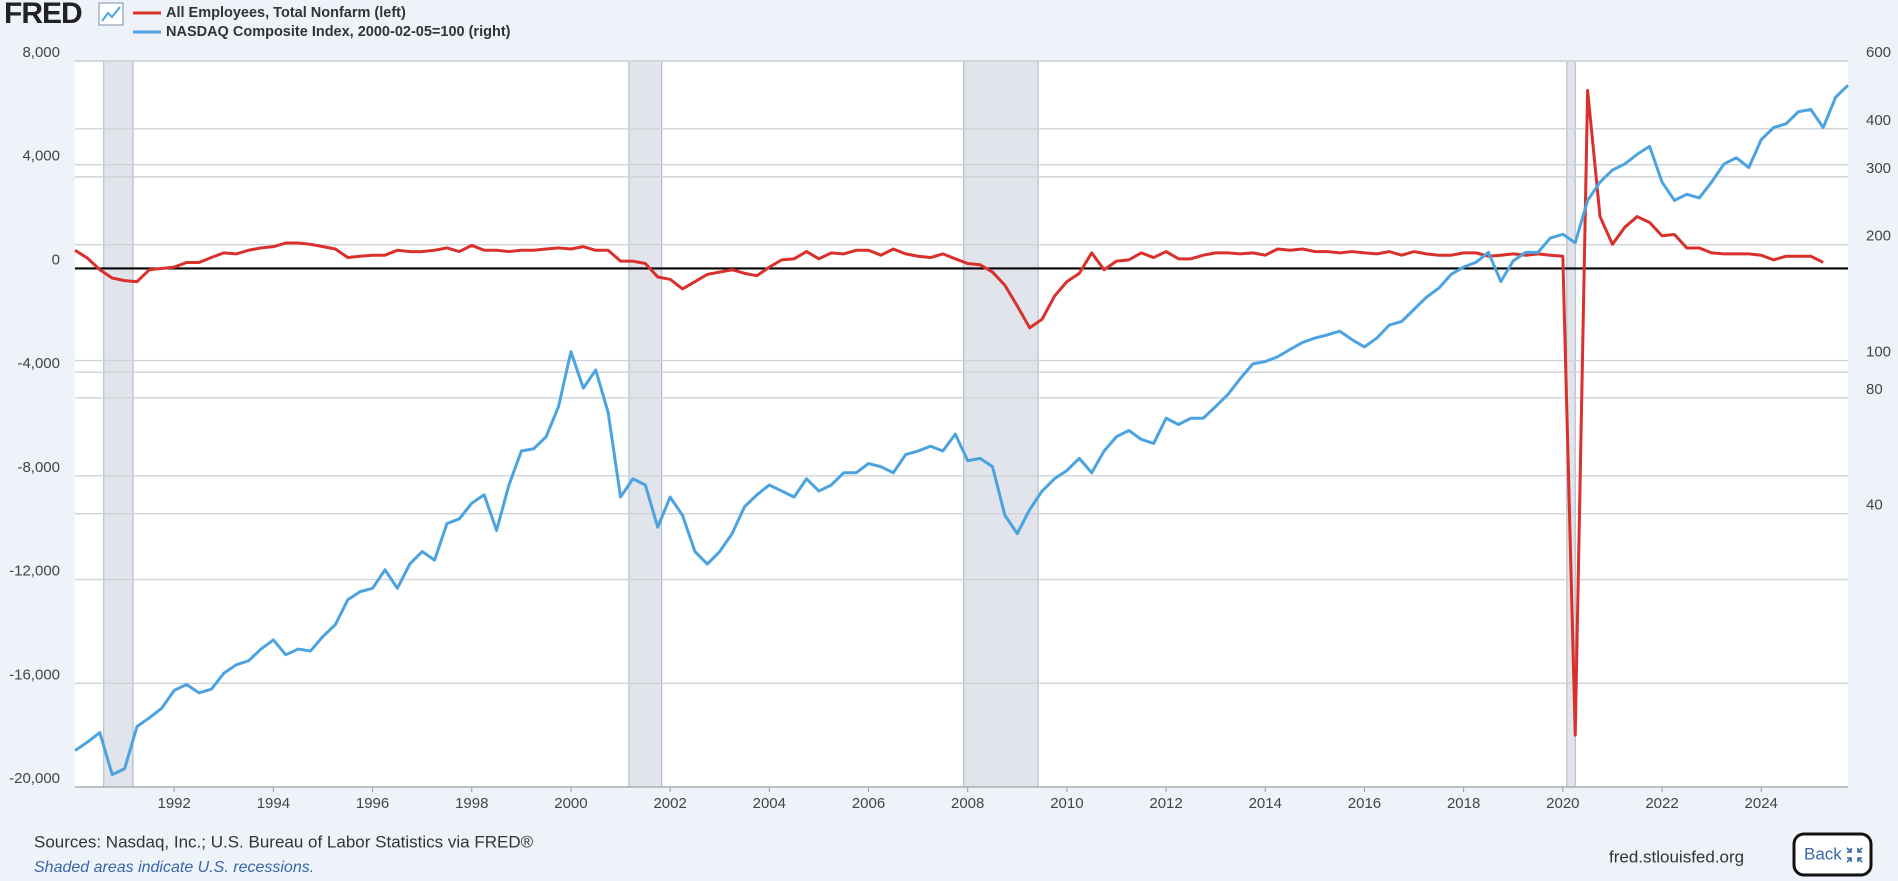  I want to click on back-button-box, so click(1832, 854).